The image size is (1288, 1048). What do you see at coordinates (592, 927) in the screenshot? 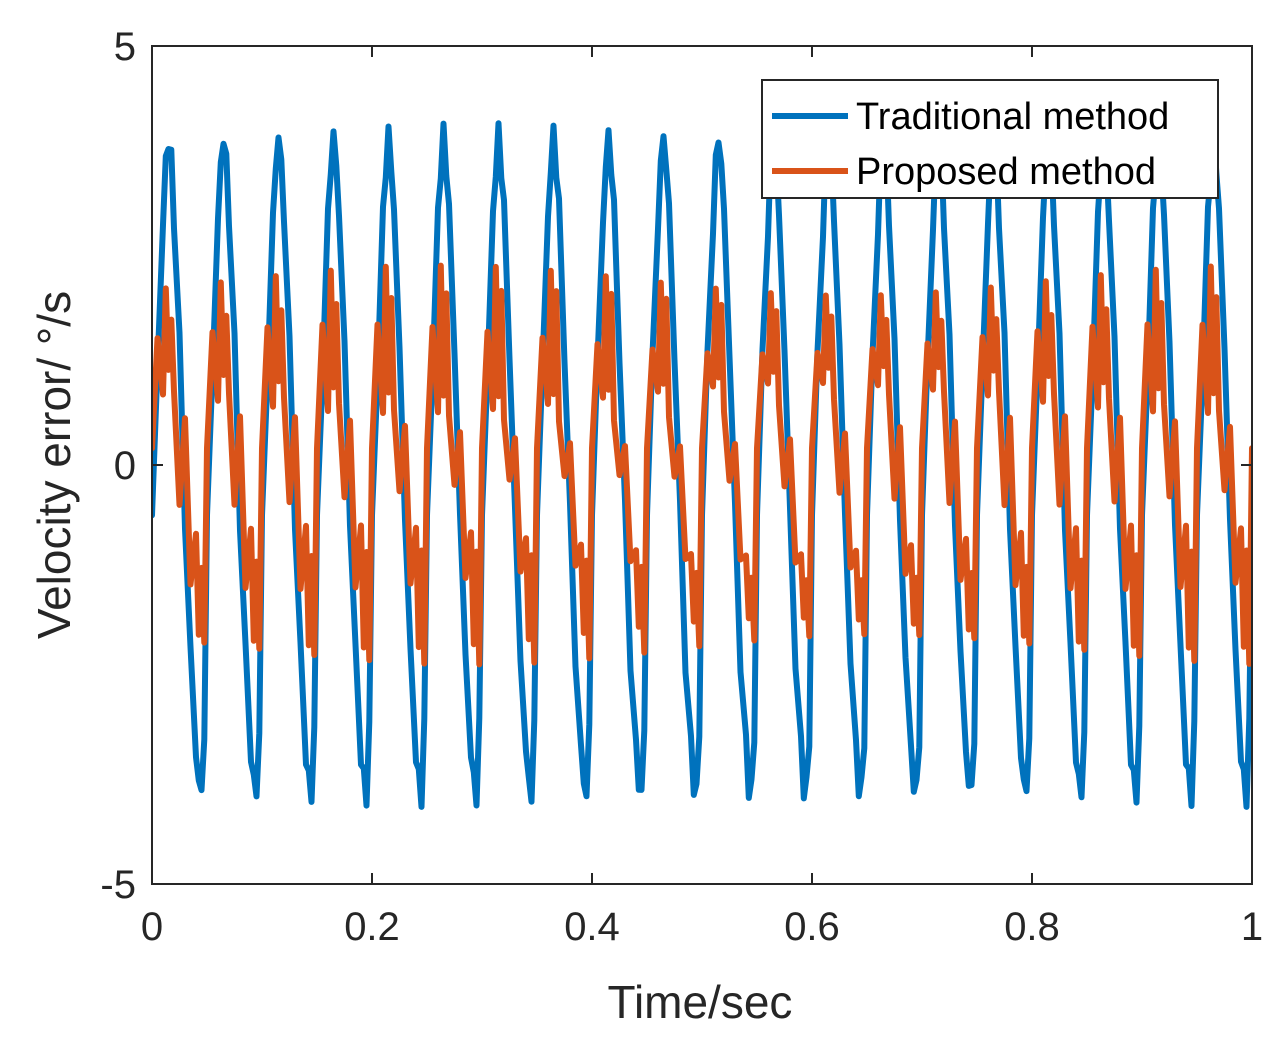
I see `x-tick-label: 0.4` at bounding box center [592, 927].